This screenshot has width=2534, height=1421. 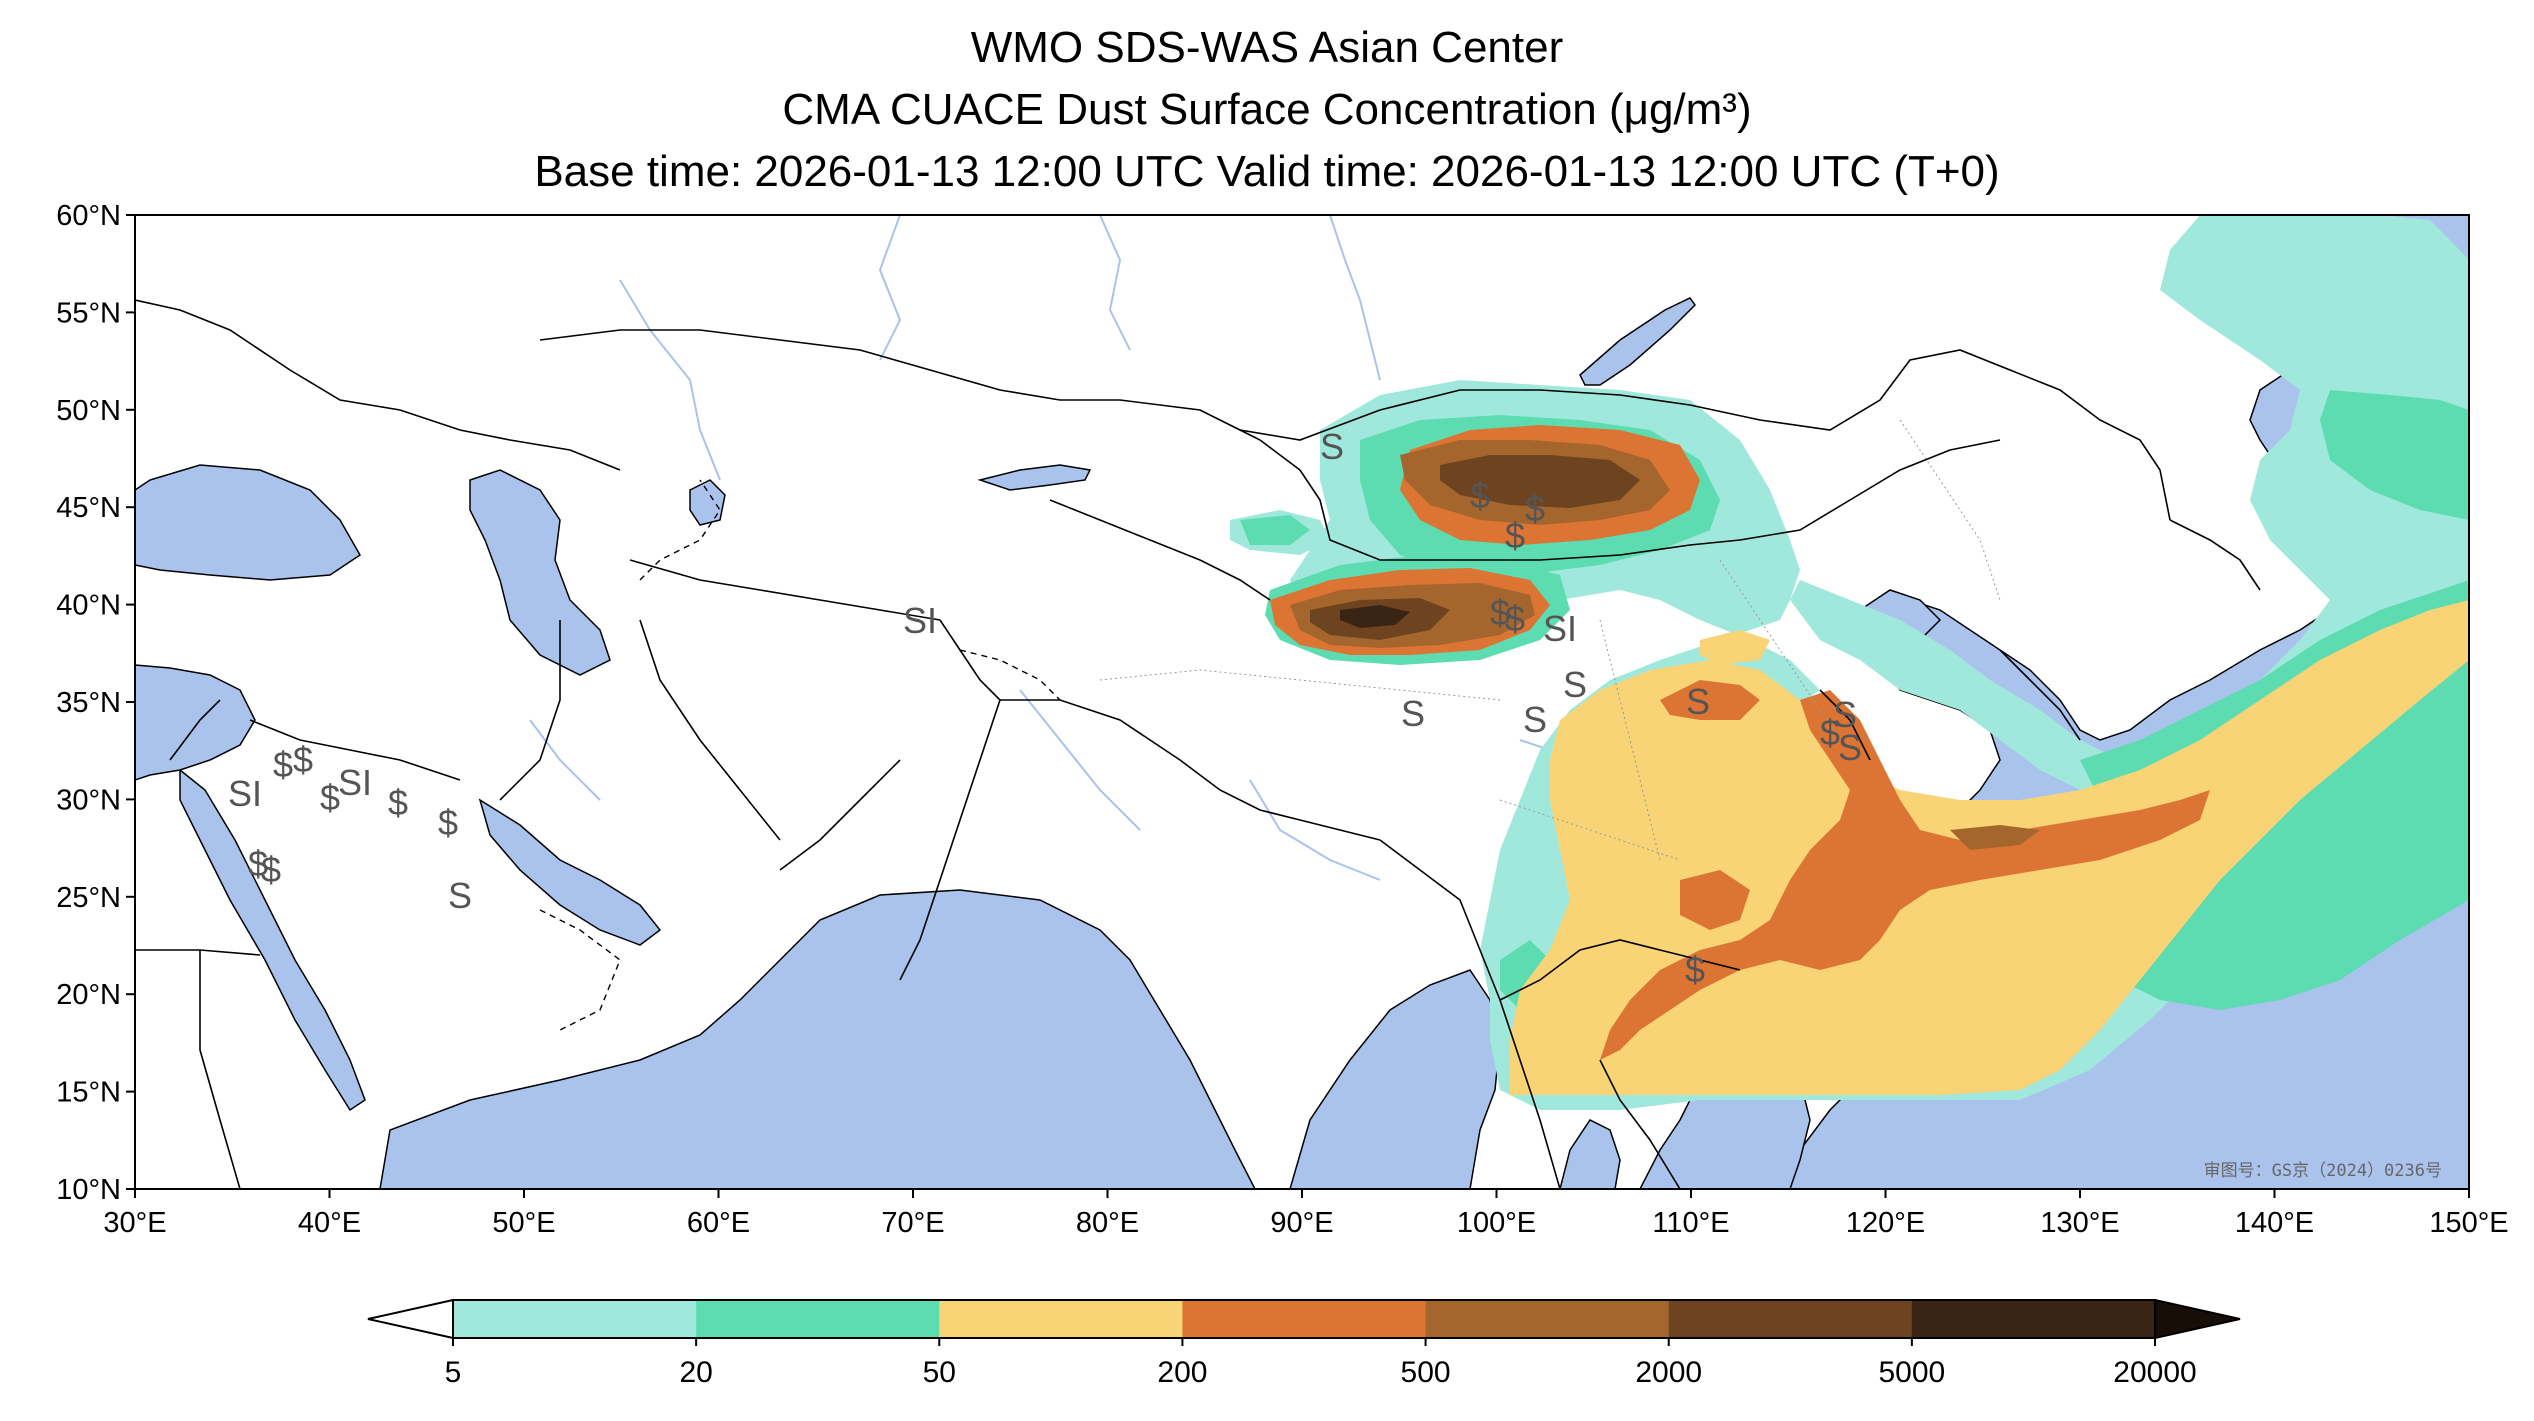 What do you see at coordinates (329, 1223) in the screenshot?
I see `lon-tick-label: 40°E` at bounding box center [329, 1223].